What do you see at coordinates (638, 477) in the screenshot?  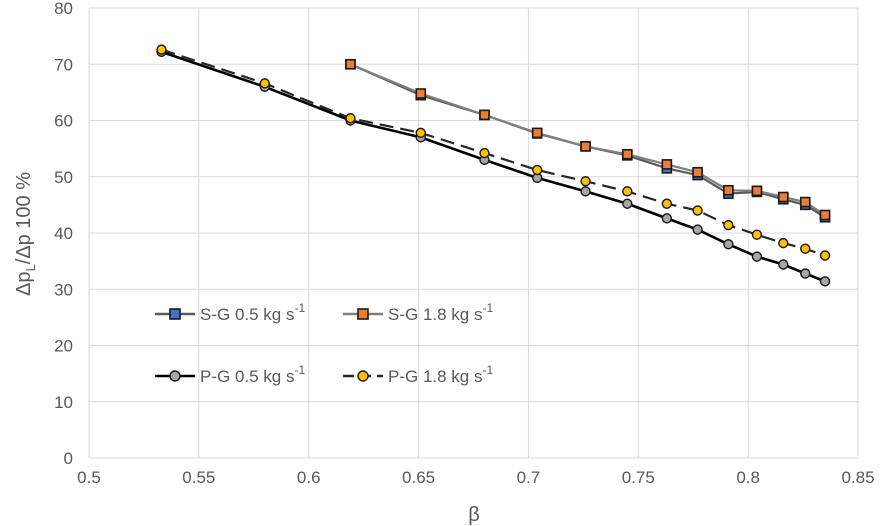 I see `x-tick-label: 0.75` at bounding box center [638, 477].